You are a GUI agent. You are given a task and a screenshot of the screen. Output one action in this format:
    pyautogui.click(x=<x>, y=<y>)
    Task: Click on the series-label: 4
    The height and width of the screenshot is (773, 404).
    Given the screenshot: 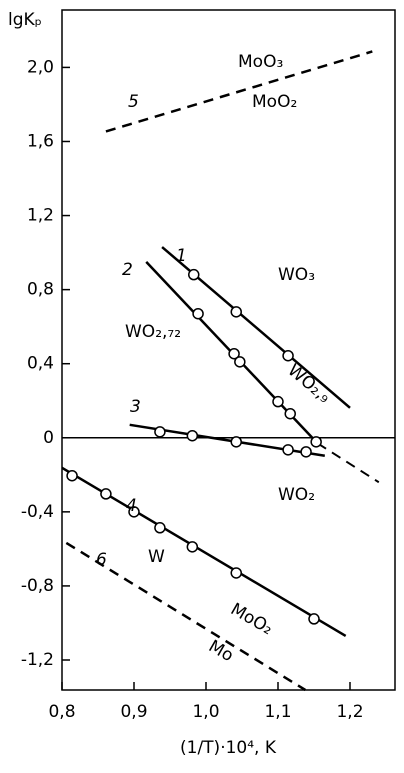 What is the action you would take?
    pyautogui.click(x=131, y=506)
    